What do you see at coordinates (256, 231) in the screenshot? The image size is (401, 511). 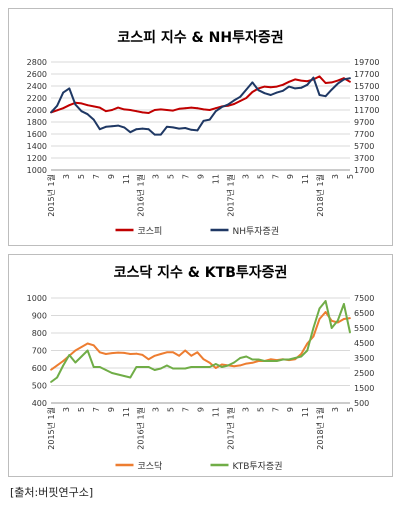 I see `legend-label: NH투자증권` at bounding box center [256, 231].